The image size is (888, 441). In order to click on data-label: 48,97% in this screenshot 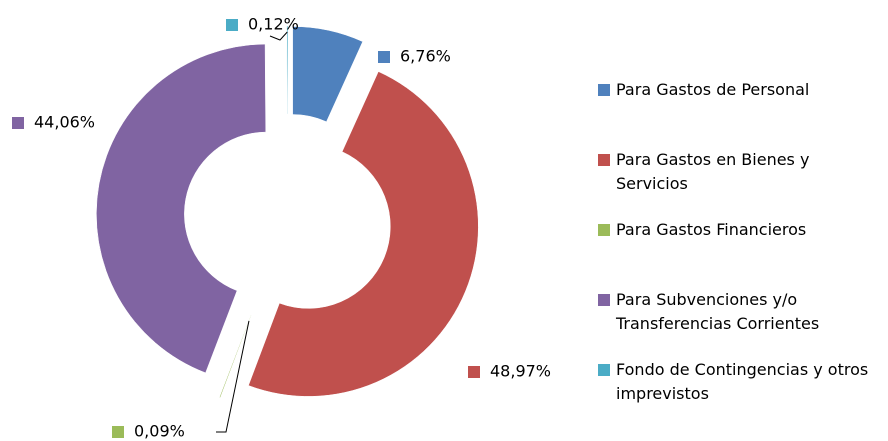, I will do `click(520, 371)`.